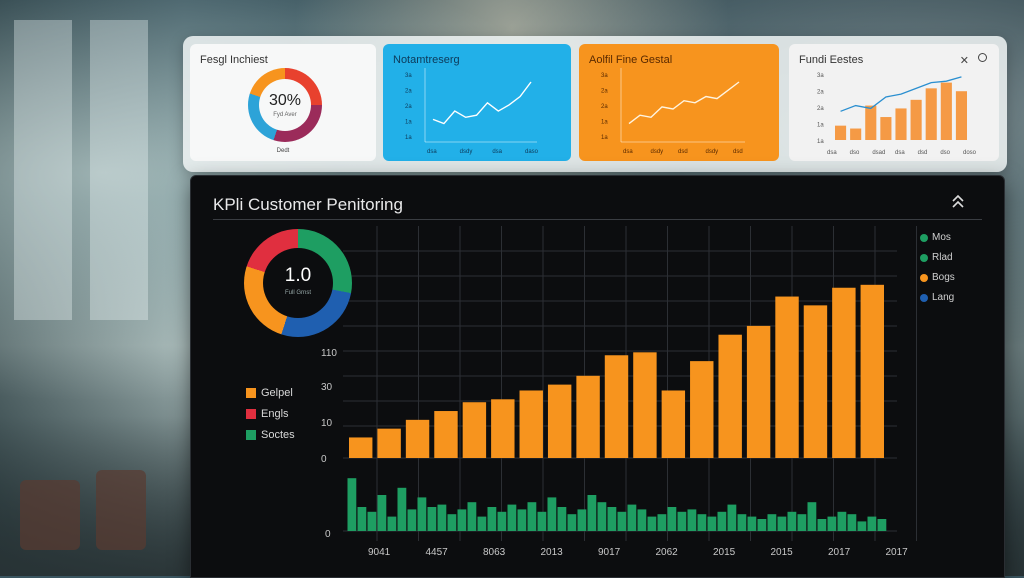 Image resolution: width=1024 pixels, height=578 pixels. What do you see at coordinates (937, 297) in the screenshot?
I see `legend-item: Lang` at bounding box center [937, 297].